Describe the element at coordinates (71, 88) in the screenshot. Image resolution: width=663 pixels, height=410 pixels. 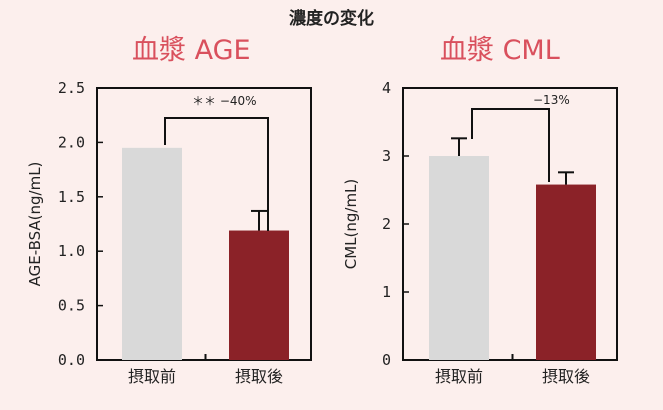
I see `chart0-y-tick-label: 2.5` at that location.